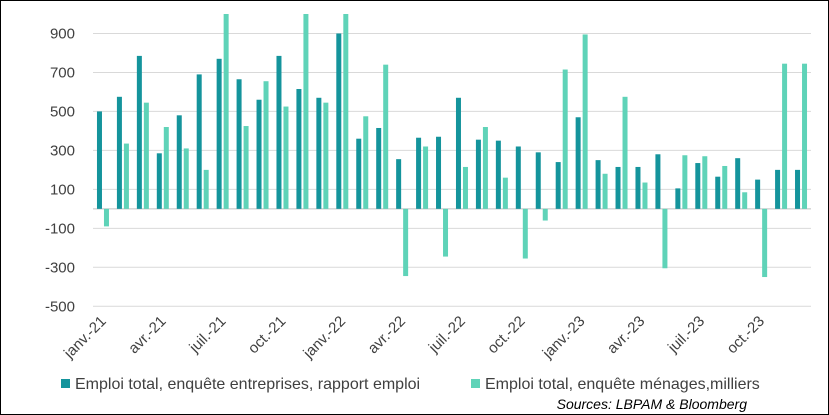  What do you see at coordinates (126, 176) in the screenshot?
I see `bar-households-févr.-21` at bounding box center [126, 176].